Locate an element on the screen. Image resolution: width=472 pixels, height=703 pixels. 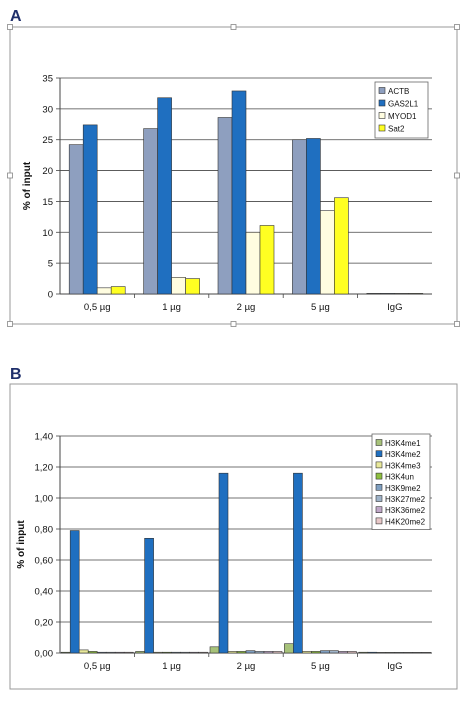
legend-label: Sat2 is located at coordinates (396, 129).